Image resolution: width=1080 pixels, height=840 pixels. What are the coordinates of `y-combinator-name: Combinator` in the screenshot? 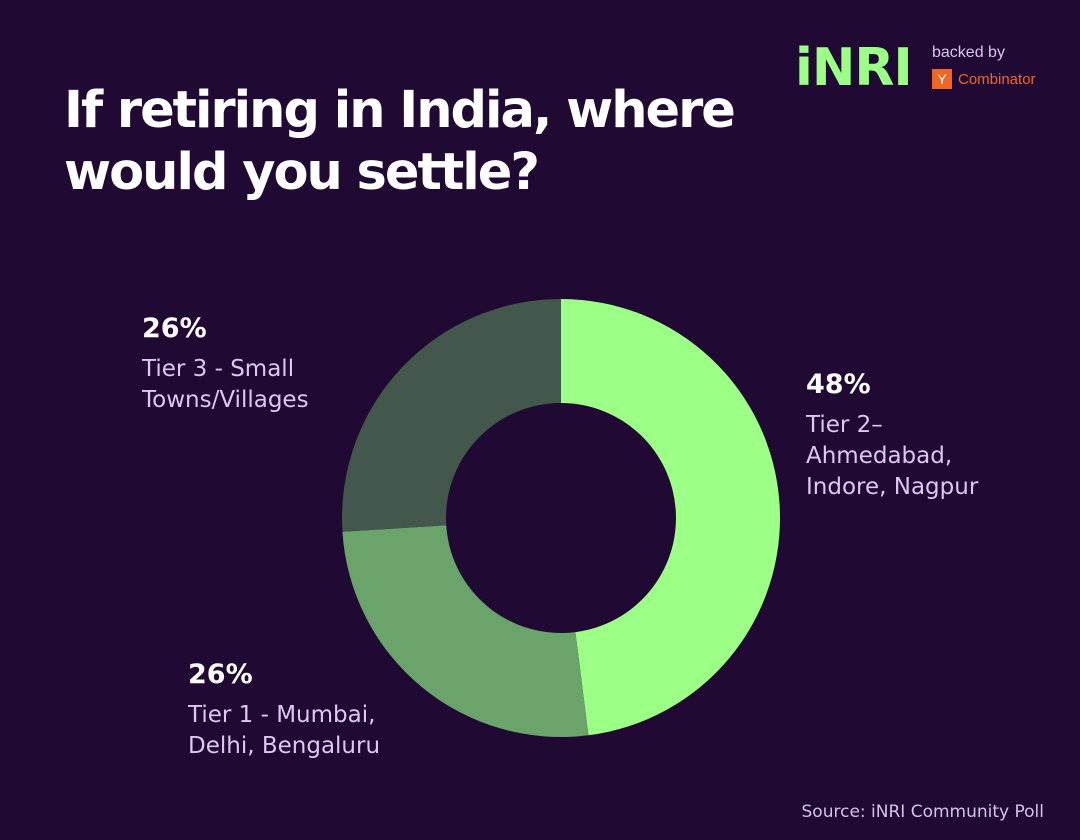 It's located at (997, 79).